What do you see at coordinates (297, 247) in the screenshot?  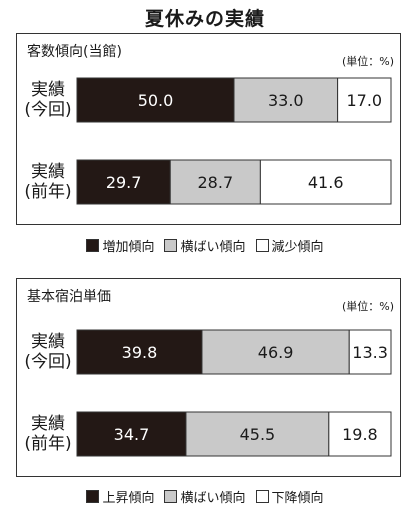 I see `legend-label: 減少傾向` at bounding box center [297, 247].